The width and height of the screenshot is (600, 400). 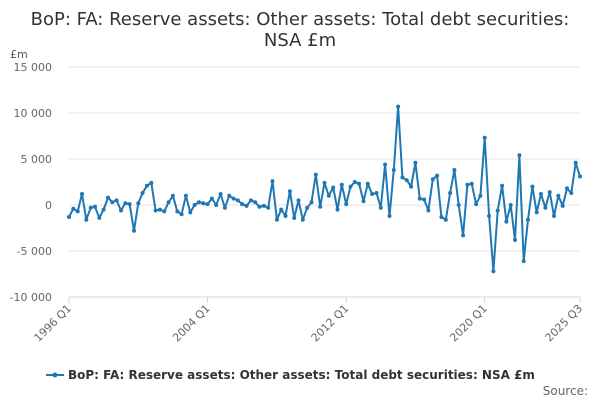 I want to click on source-label: Source:, so click(x=565, y=391).